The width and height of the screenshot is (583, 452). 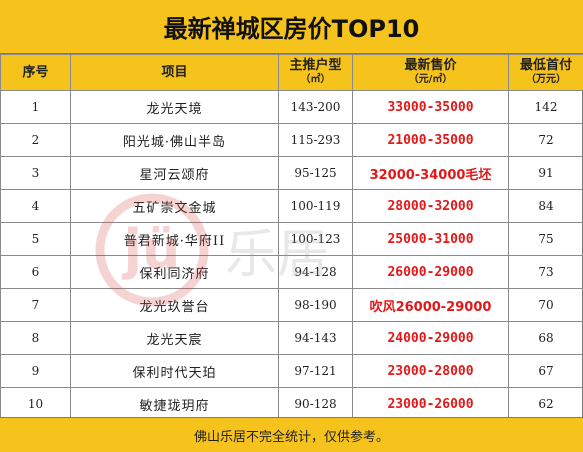 What do you see at coordinates (430, 206) in the screenshot?
I see `cell-price: 28000-32000` at bounding box center [430, 206].